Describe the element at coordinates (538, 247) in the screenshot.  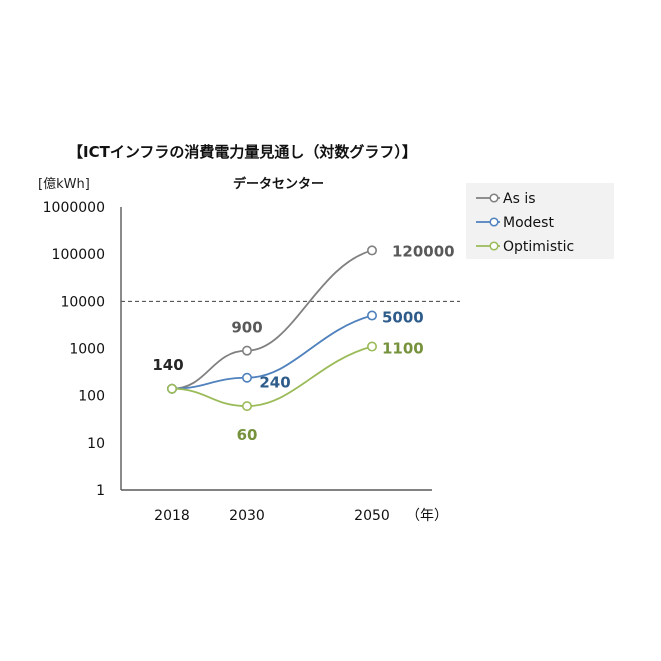
I see `legend-label: Optimistic` at that location.